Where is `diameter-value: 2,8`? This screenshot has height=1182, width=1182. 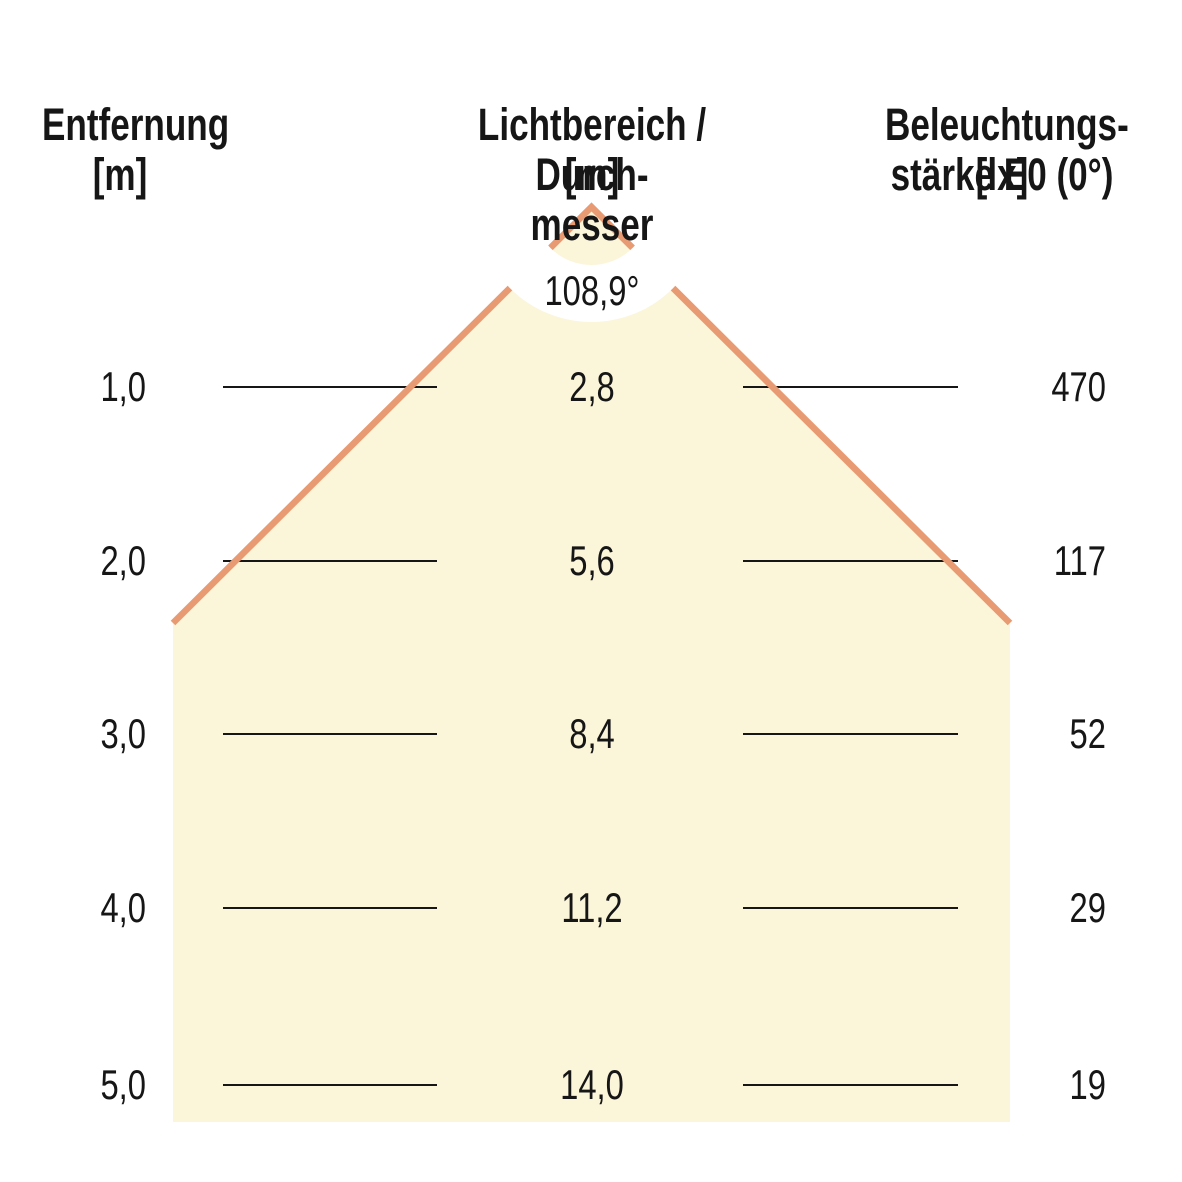
diameter-value: 2,8 is located at coordinates (592, 386).